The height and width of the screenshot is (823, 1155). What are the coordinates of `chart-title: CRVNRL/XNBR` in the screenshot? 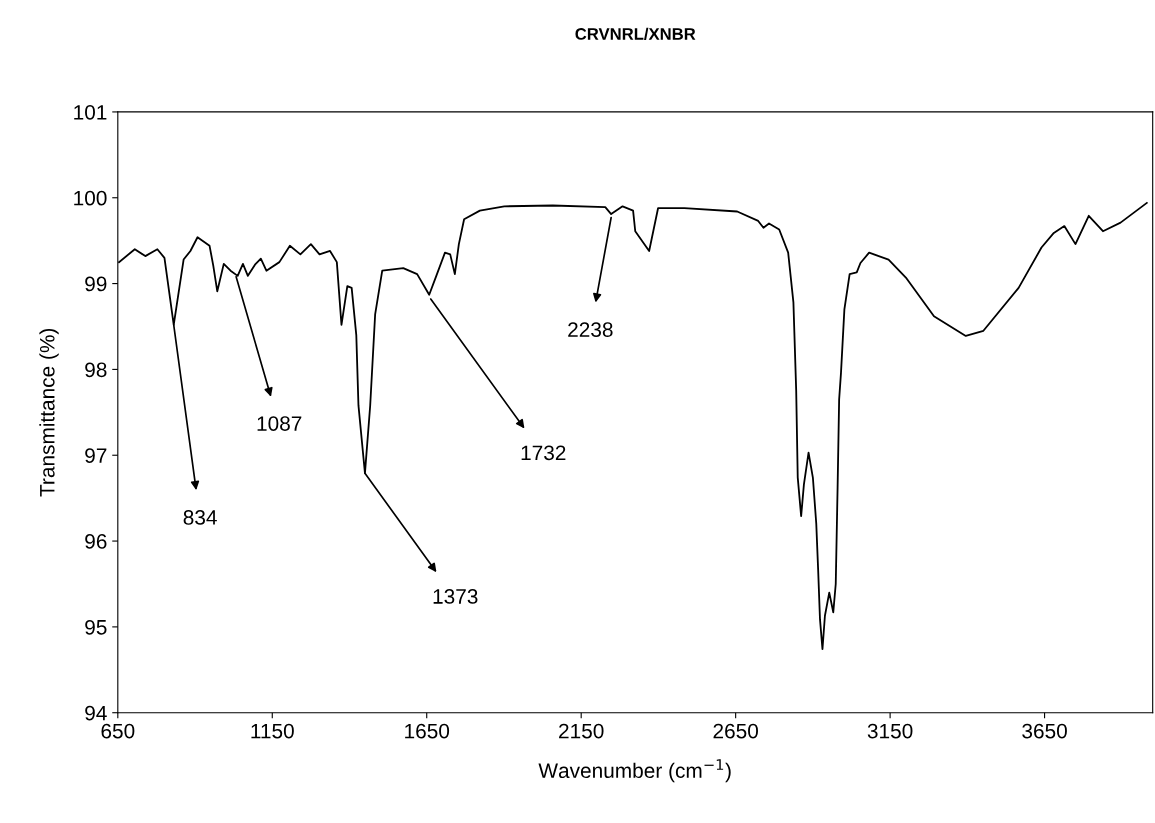 It's located at (635, 34).